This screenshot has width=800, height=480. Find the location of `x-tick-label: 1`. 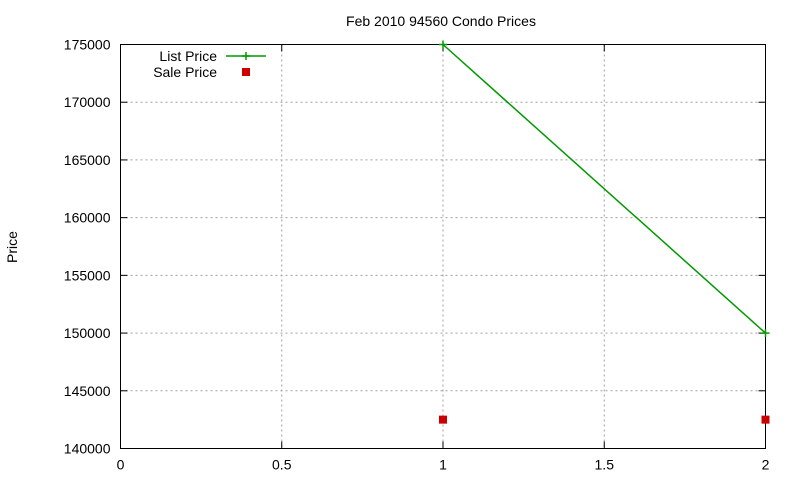

x-tick-label: 1 is located at coordinates (443, 465).